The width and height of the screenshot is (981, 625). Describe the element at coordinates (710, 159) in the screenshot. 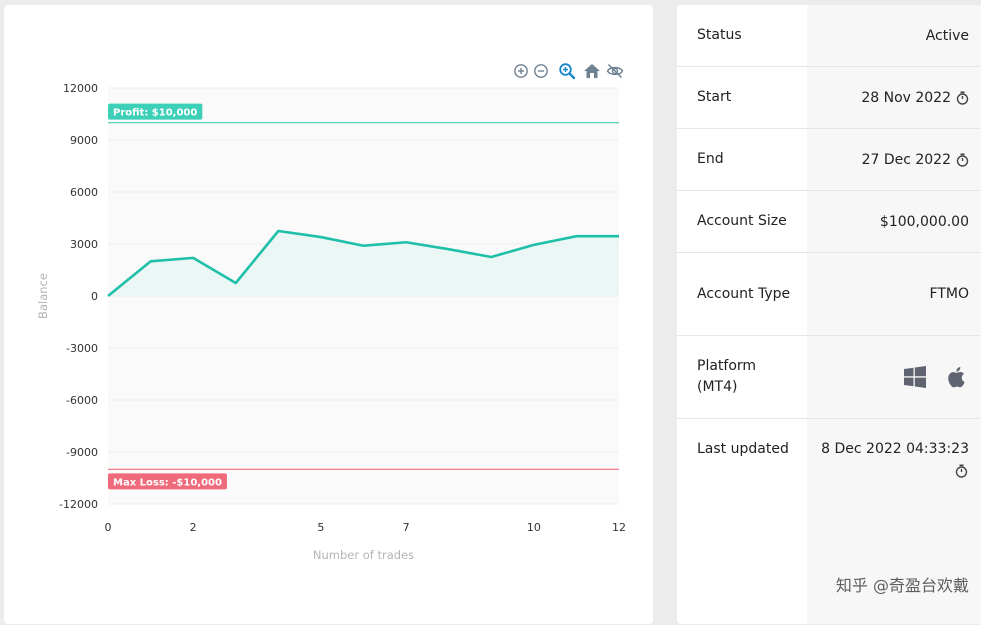

I see `end-label: End` at that location.